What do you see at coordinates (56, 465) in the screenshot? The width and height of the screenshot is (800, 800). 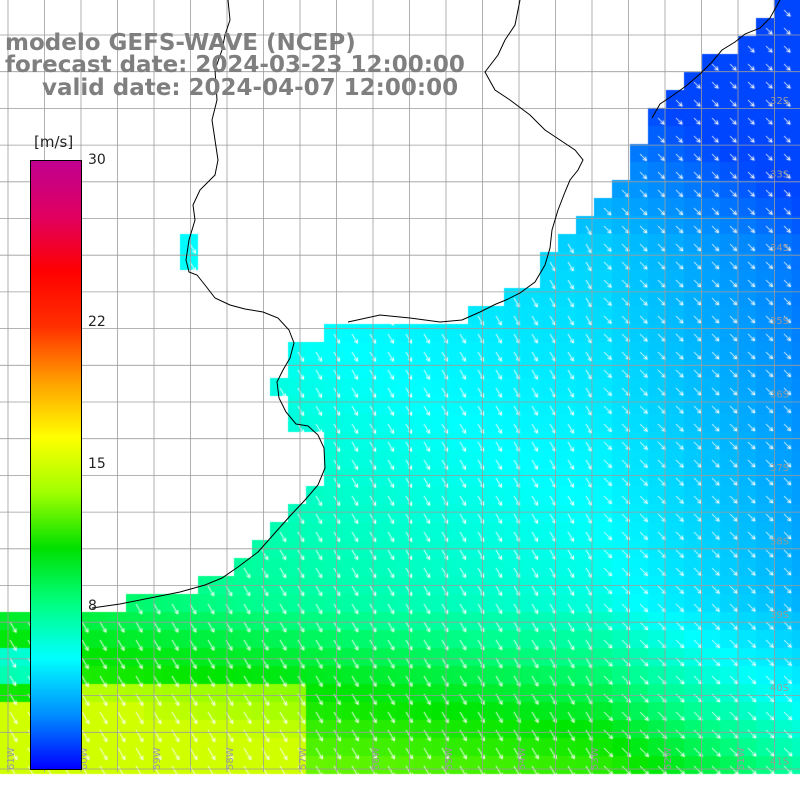 I see `colorbar` at bounding box center [56, 465].